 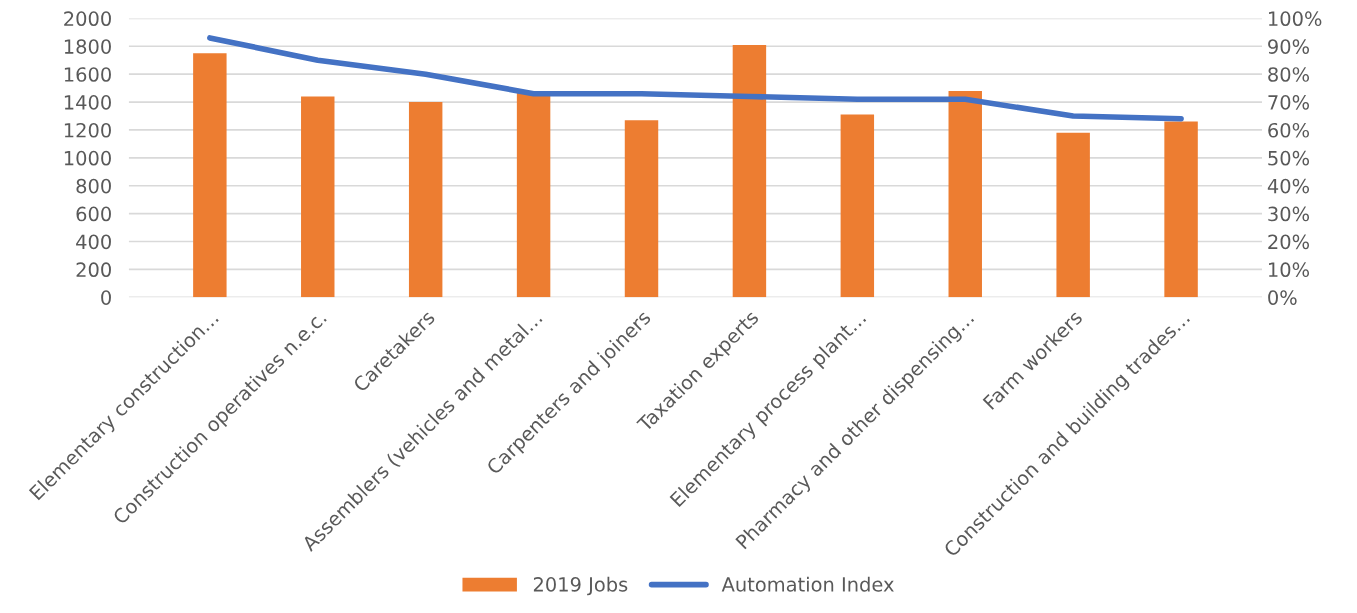 What do you see at coordinates (1289, 74) in the screenshot?
I see `y2-tick-label: 80%` at bounding box center [1289, 74].